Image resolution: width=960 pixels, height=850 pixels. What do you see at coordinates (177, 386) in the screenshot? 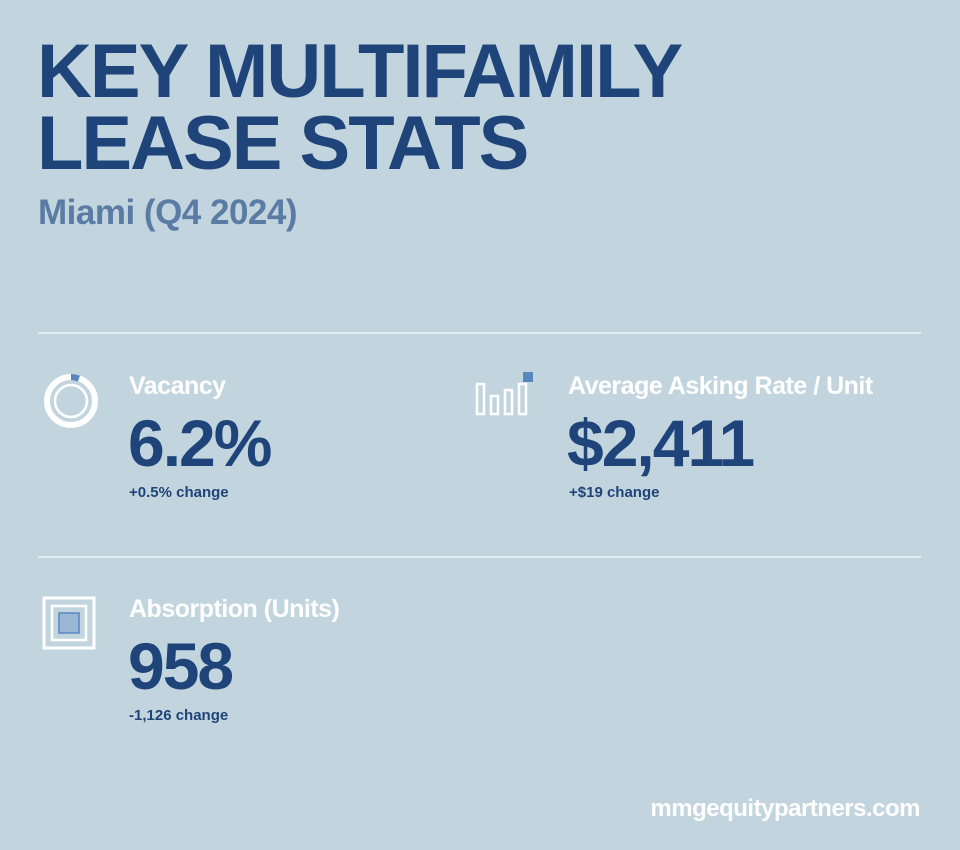
I see `vacancy-label: Vacancy` at bounding box center [177, 386].